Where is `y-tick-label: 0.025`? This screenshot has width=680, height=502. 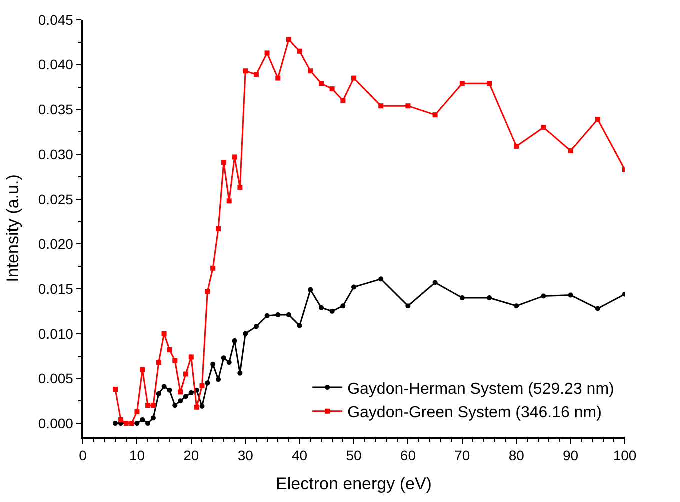
y-tick-label: 0.025 is located at coordinates (56, 199).